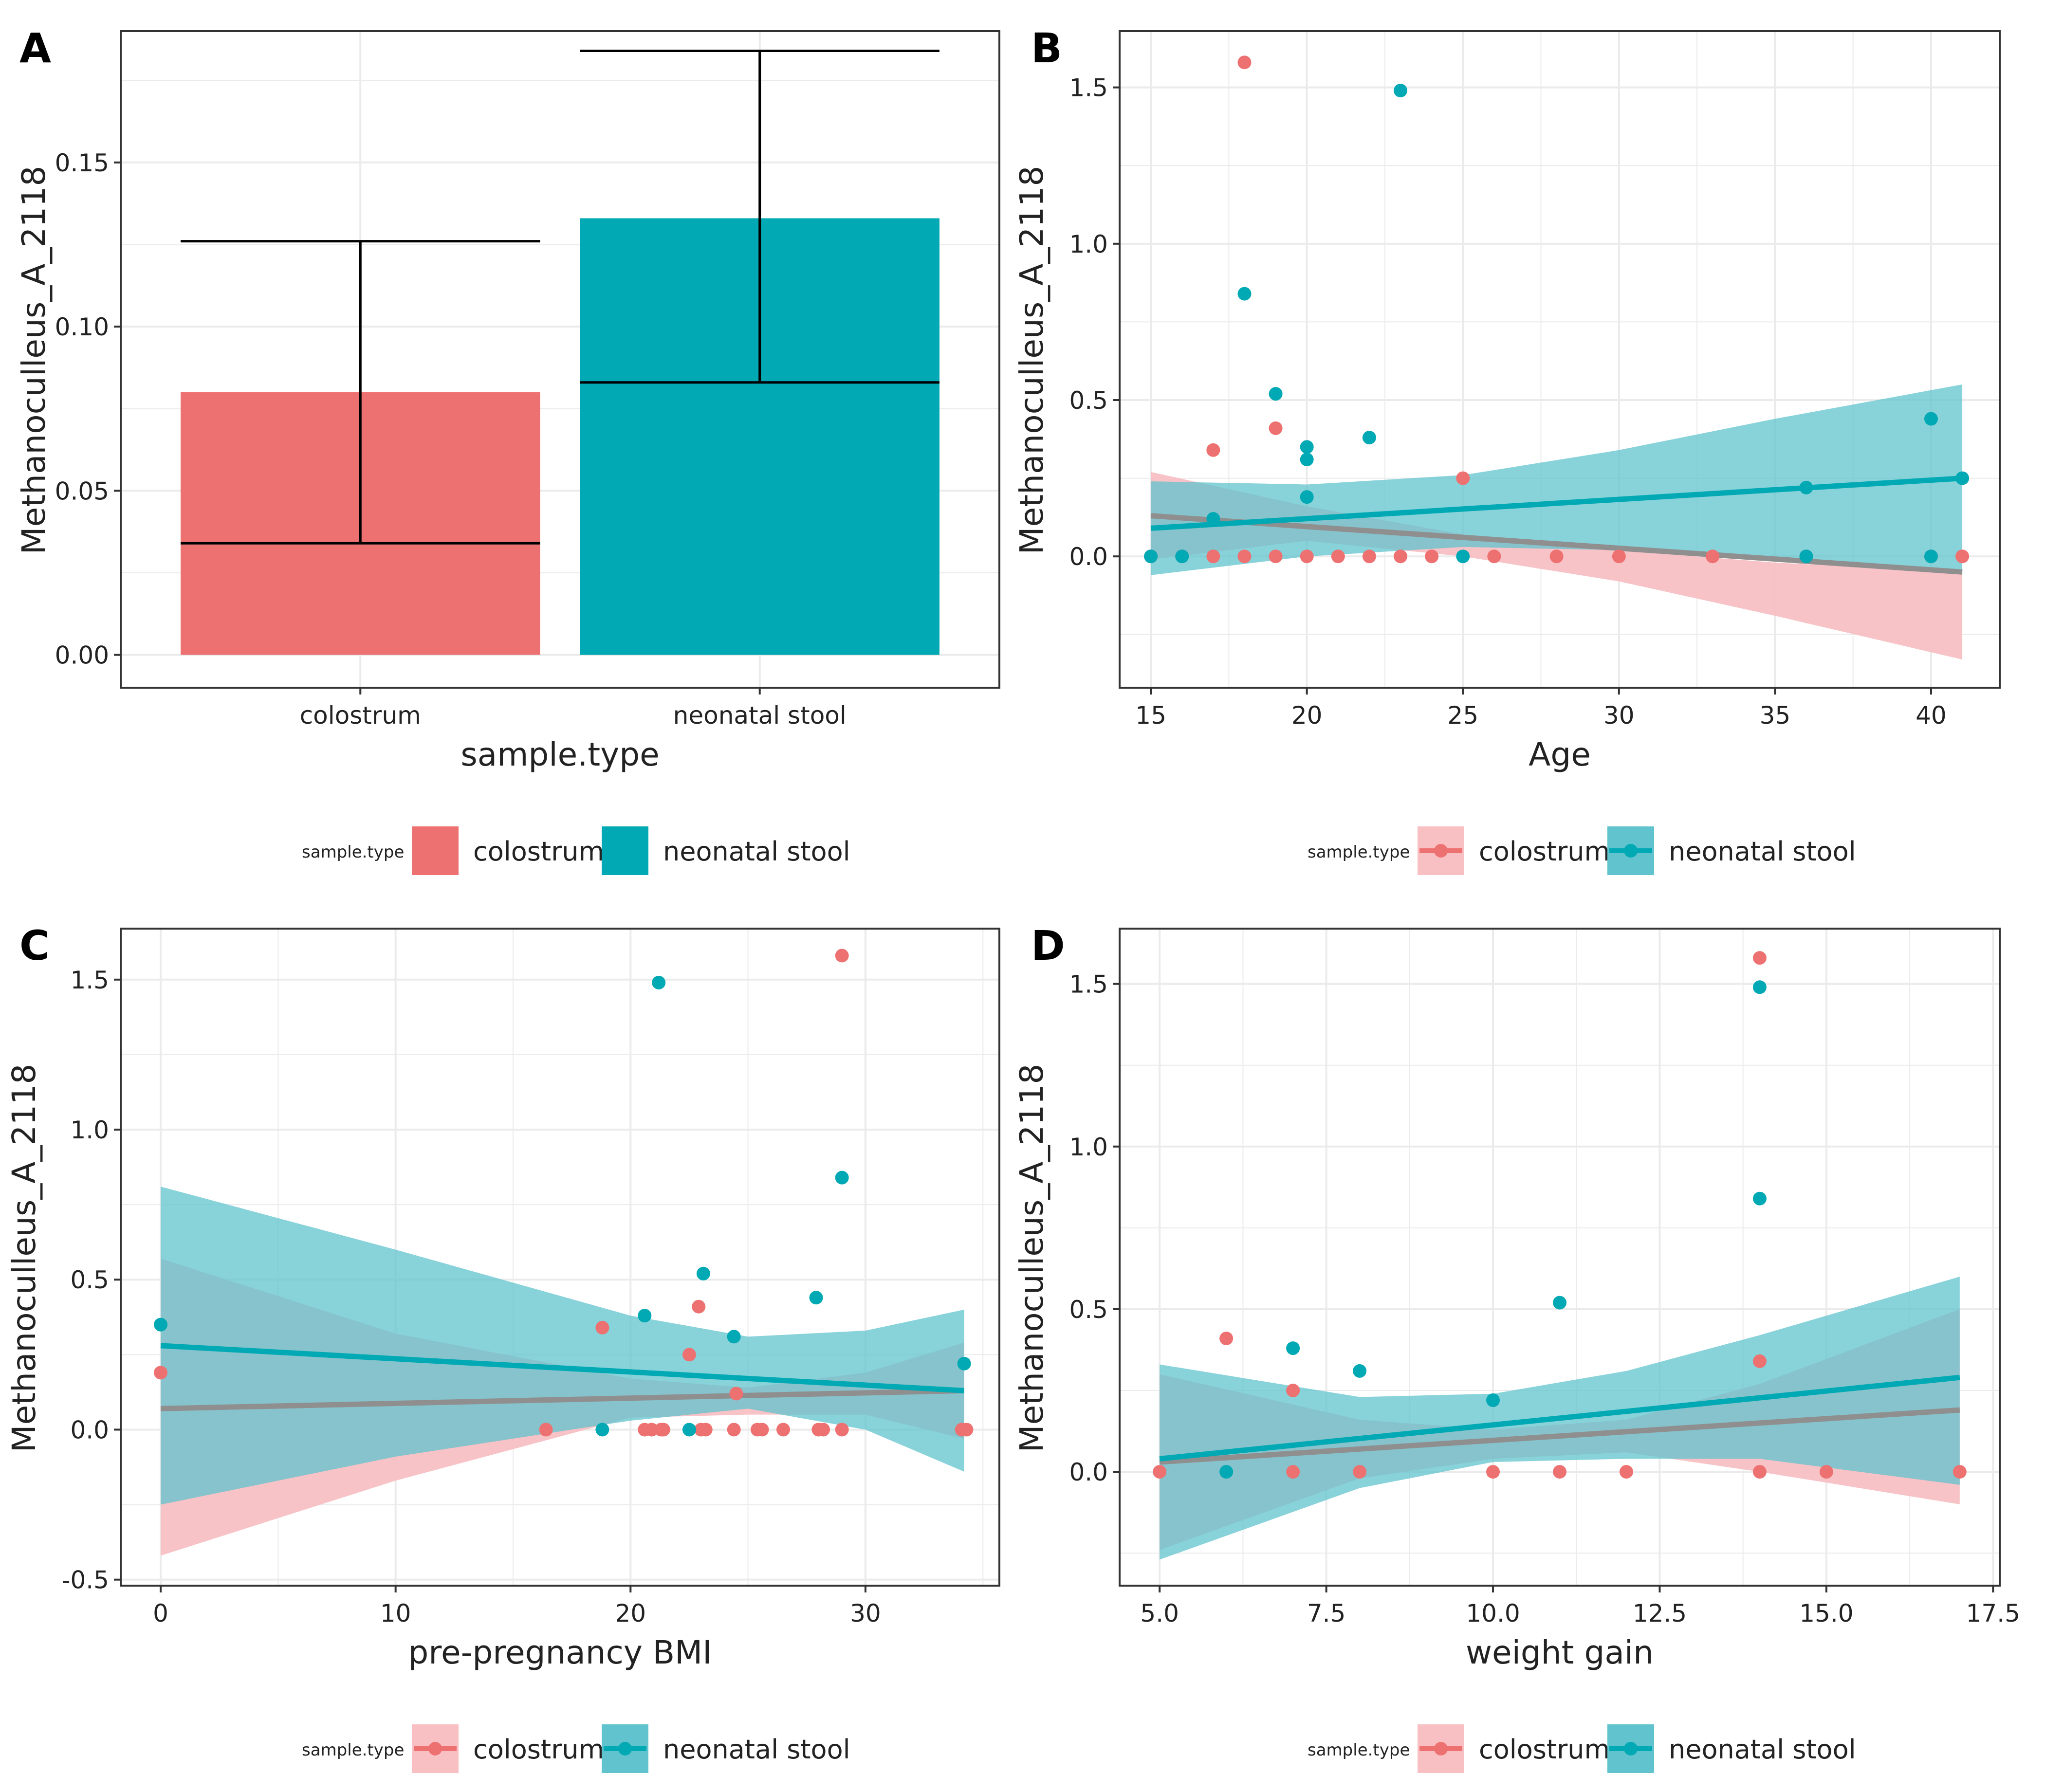 This screenshot has width=2045, height=1792. What do you see at coordinates (34, 945) in the screenshot?
I see `panel-tag: C` at bounding box center [34, 945].